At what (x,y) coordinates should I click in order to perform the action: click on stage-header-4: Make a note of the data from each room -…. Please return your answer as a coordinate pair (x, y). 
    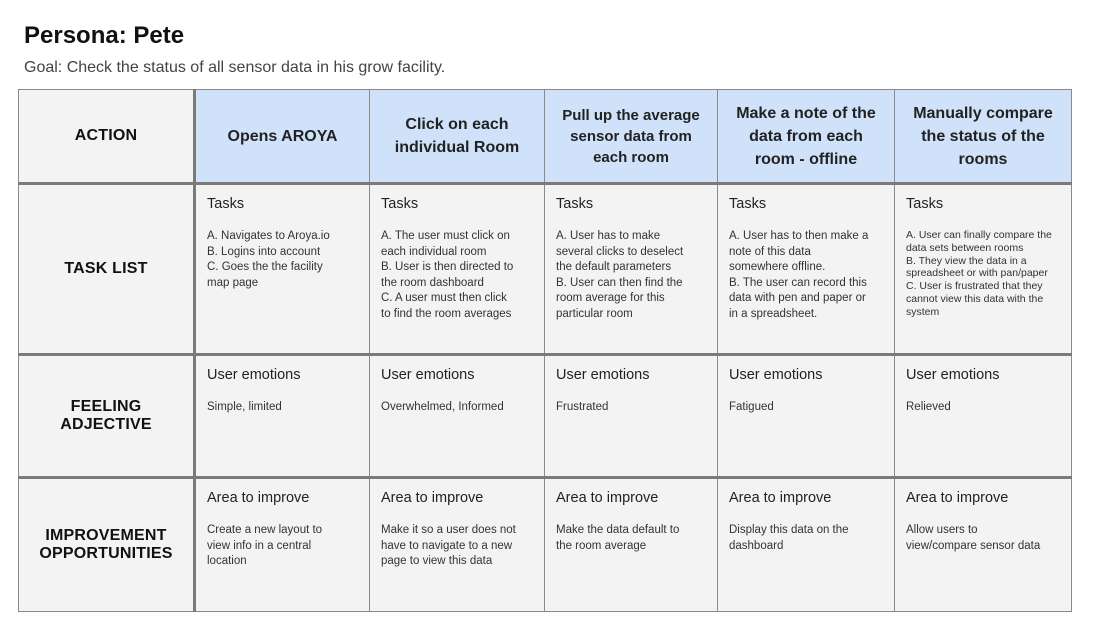
    Looking at the image, I should click on (806, 136).